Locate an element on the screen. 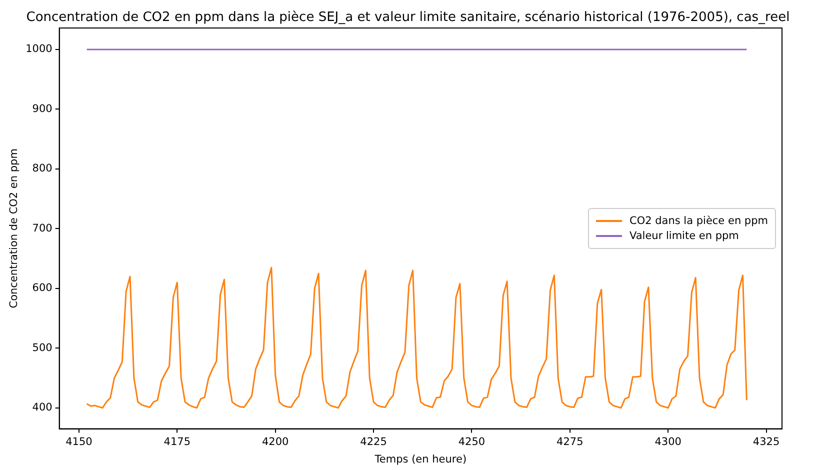 This screenshot has height=470, width=816. y-tick-label: 500 is located at coordinates (42, 348).